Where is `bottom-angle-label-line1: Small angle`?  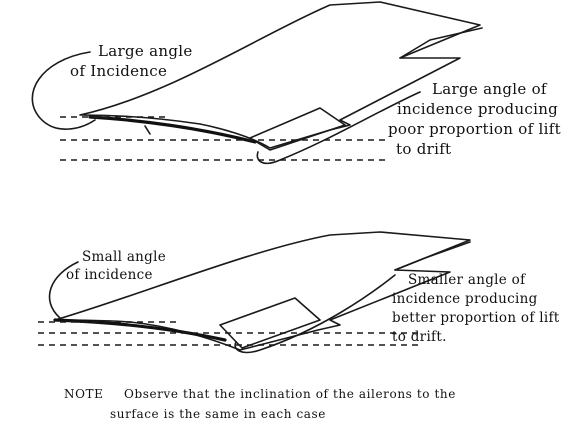 bottom-angle-label-line1: Small angle is located at coordinates (124, 257).